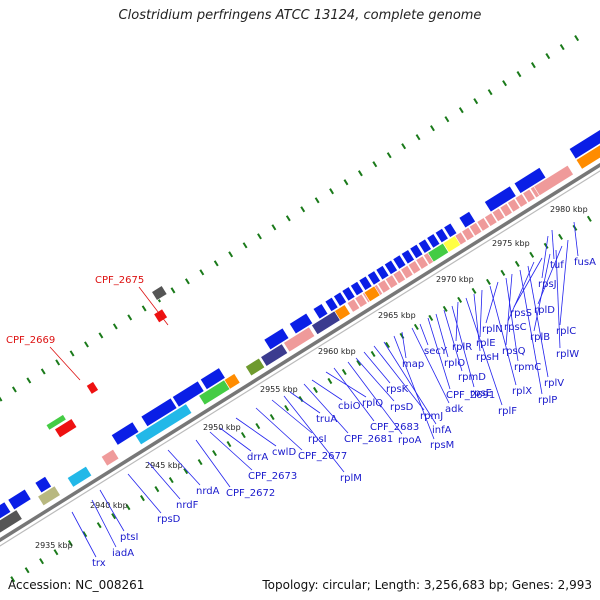  I want to click on gene-label: map, so click(413, 364).